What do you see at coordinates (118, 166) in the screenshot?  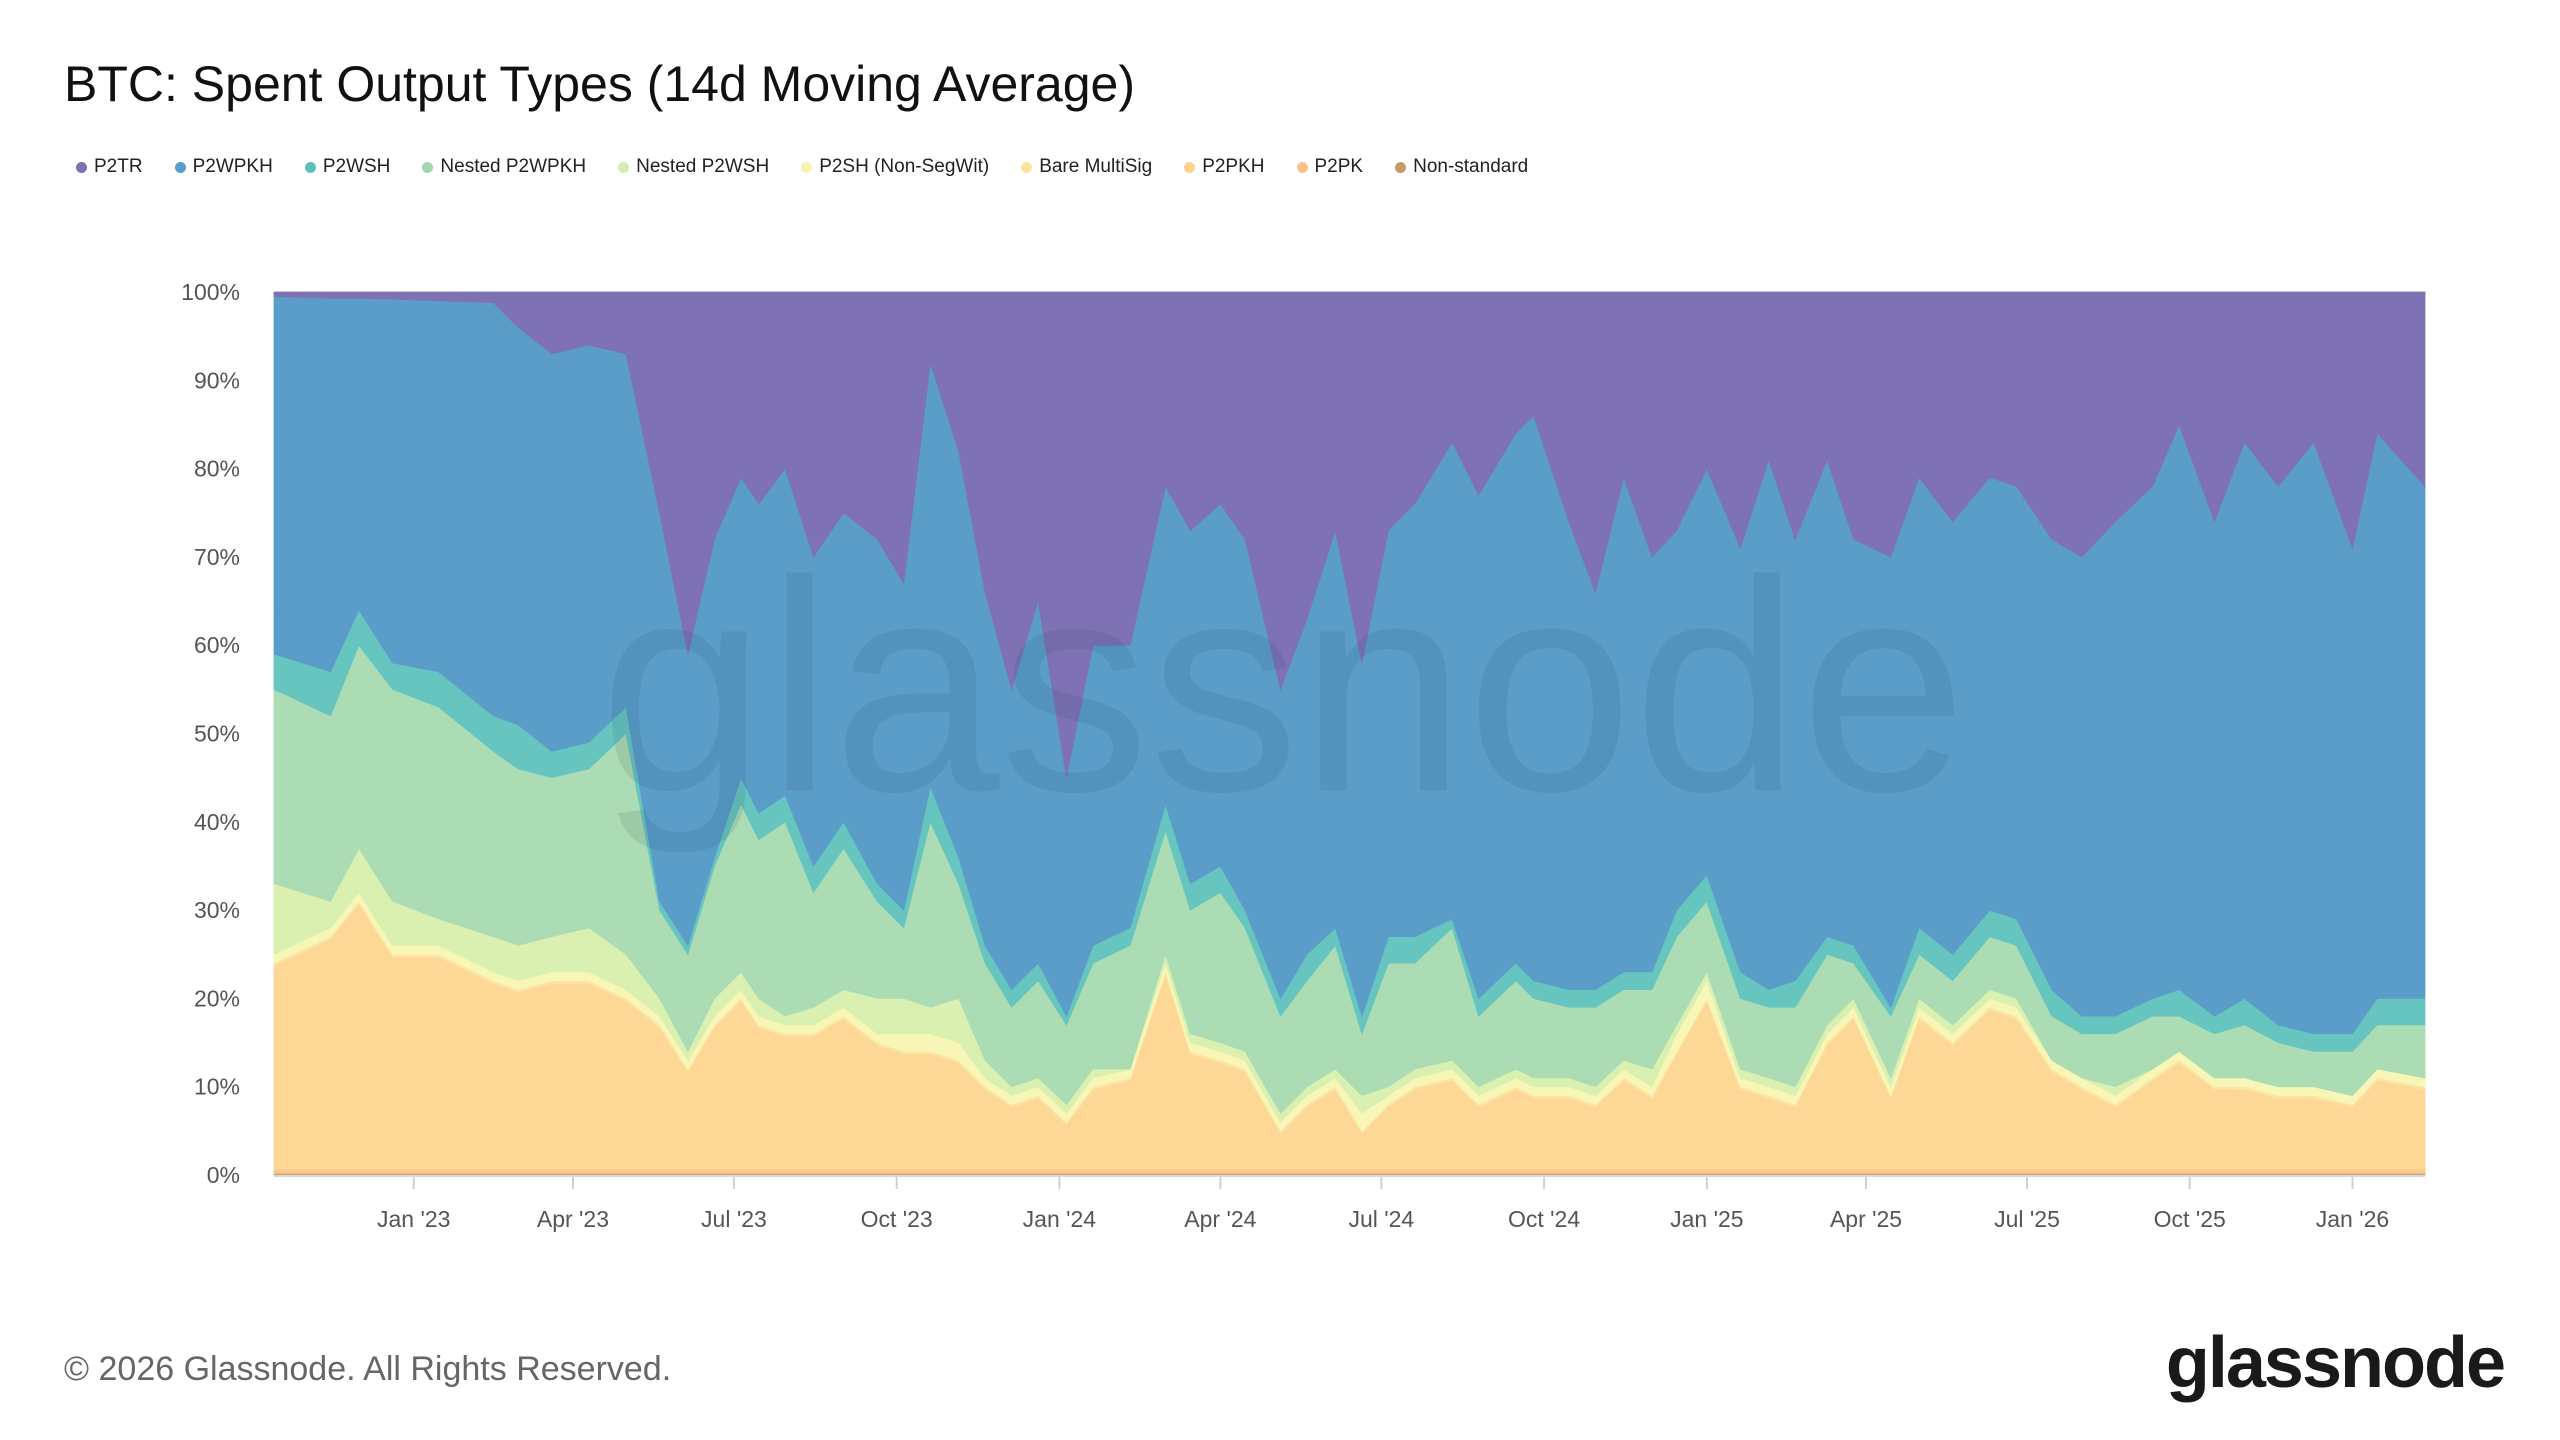 I see `legend-label: P2TR` at bounding box center [118, 166].